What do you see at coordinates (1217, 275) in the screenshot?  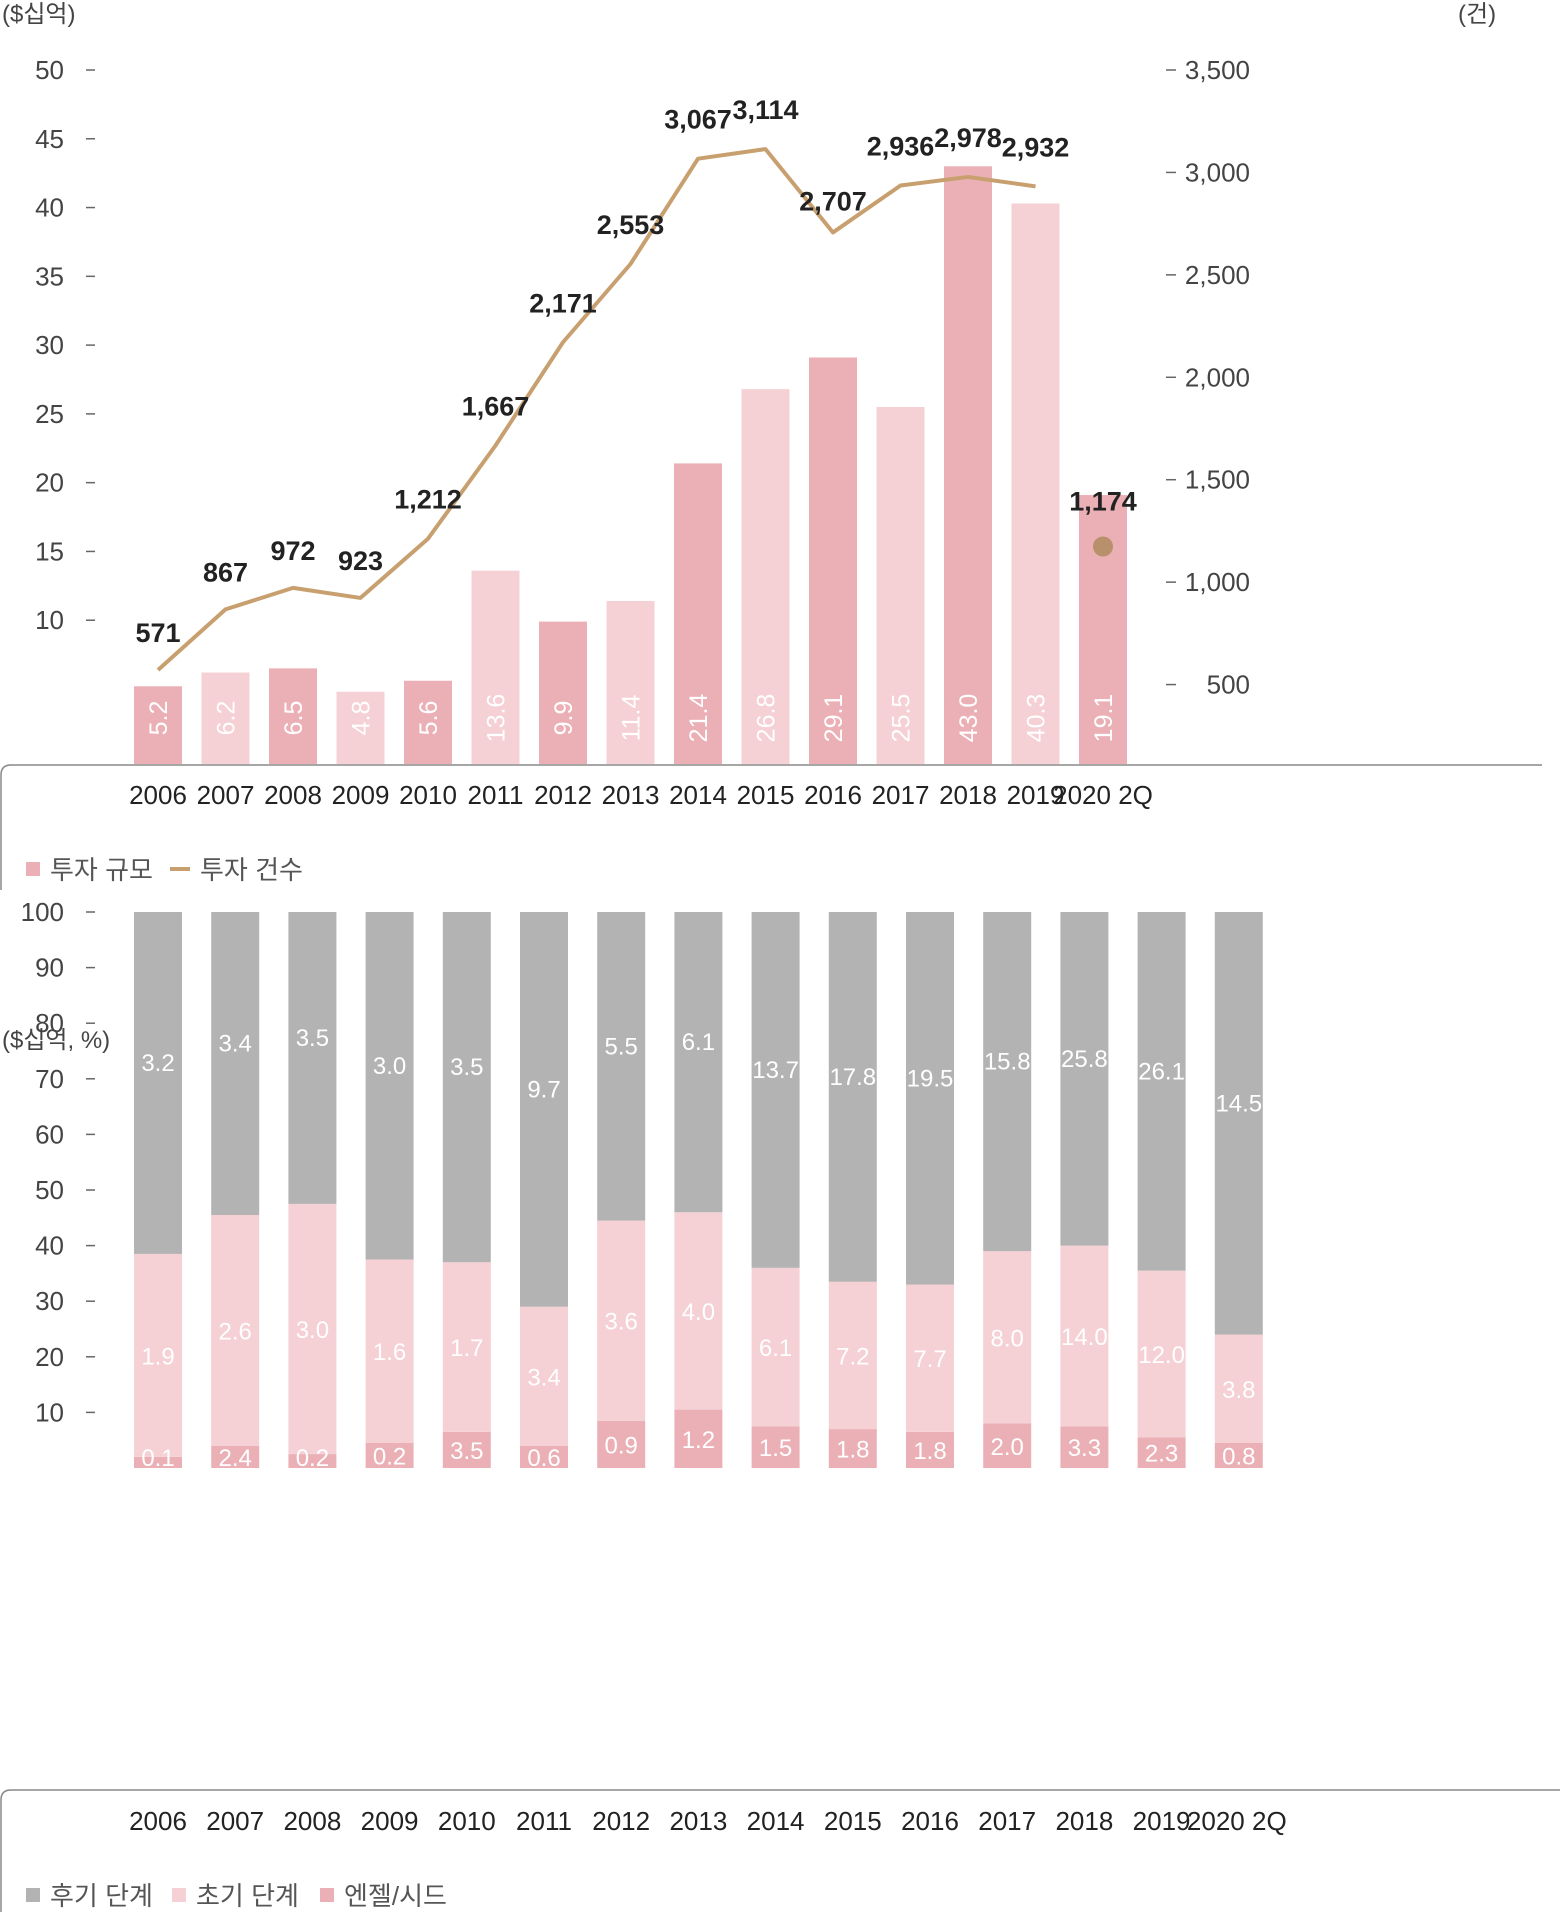 I see `y2-tick-label: 2,500` at bounding box center [1217, 275].